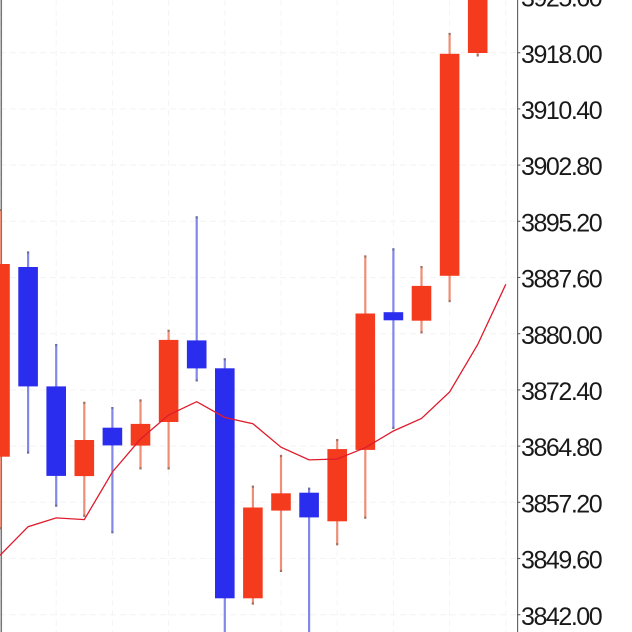 This screenshot has height=632, width=632. What do you see at coordinates (561, 111) in the screenshot?
I see `svg-text: 3910.40` at bounding box center [561, 111].